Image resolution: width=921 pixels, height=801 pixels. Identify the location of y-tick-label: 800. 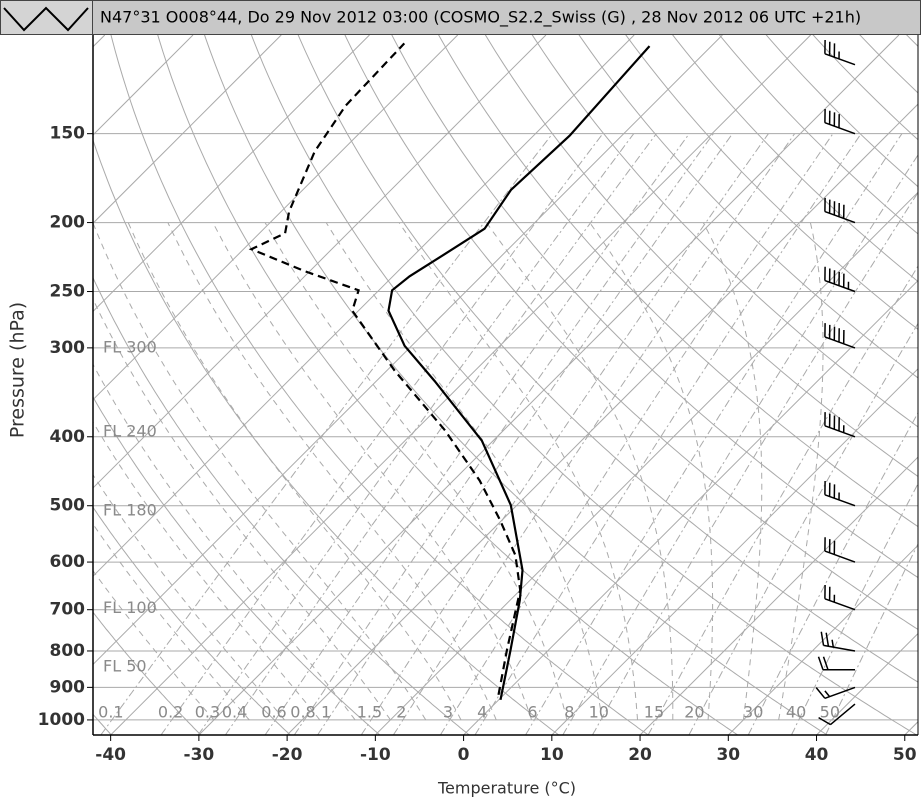
(68, 651).